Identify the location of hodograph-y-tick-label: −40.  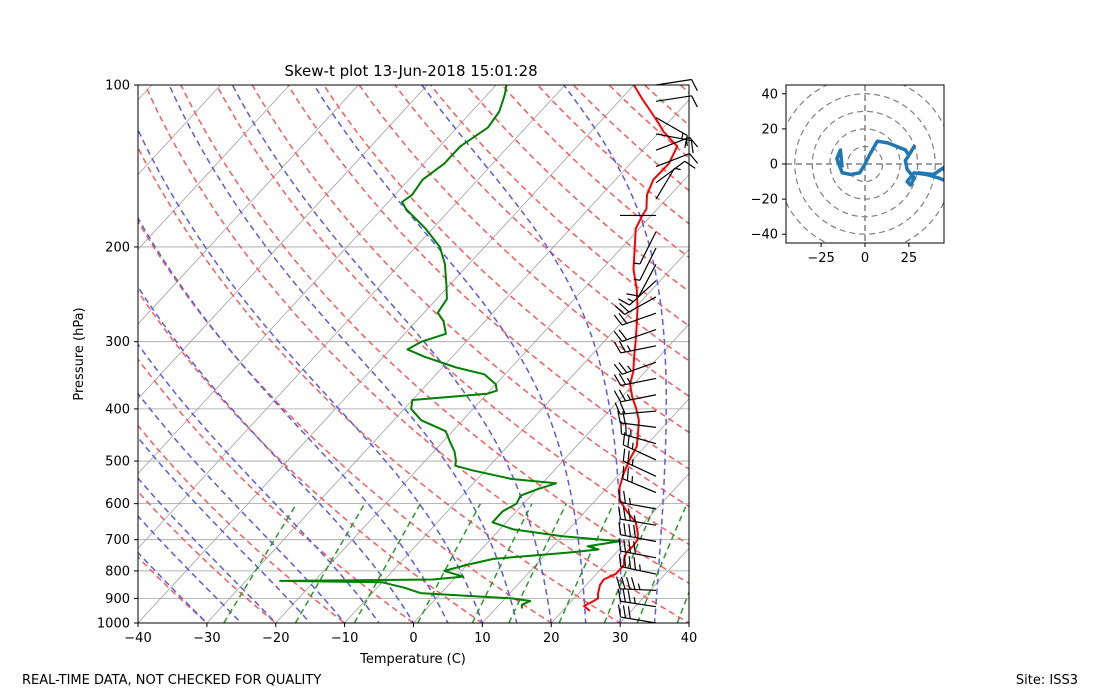
(764, 235).